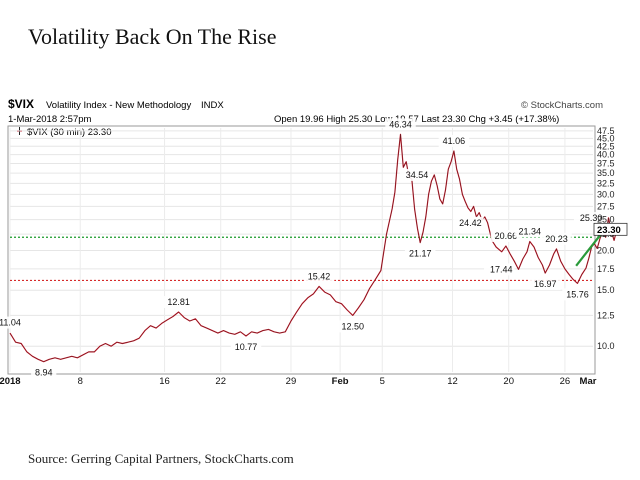 The height and width of the screenshot is (480, 640). Describe the element at coordinates (10, 381) in the screenshot. I see `x-tick-label: 2018` at that location.